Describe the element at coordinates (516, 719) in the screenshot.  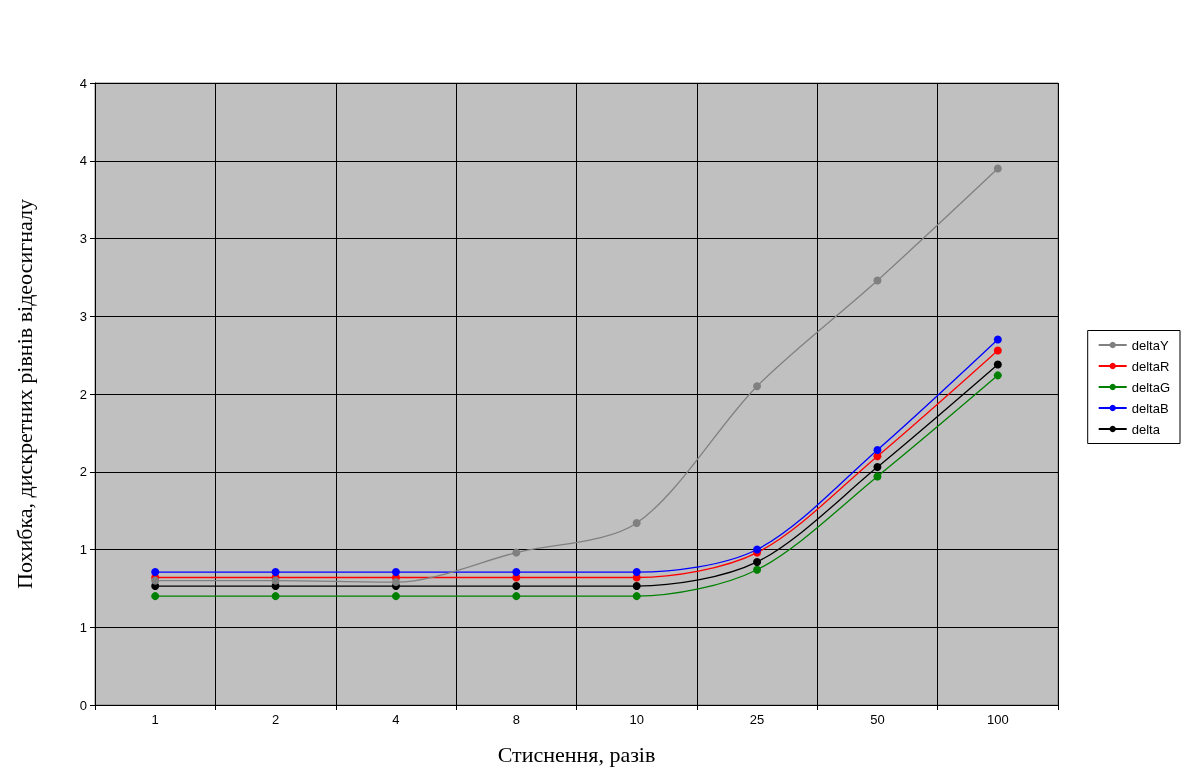
I see `x-tick-label: 8` at that location.